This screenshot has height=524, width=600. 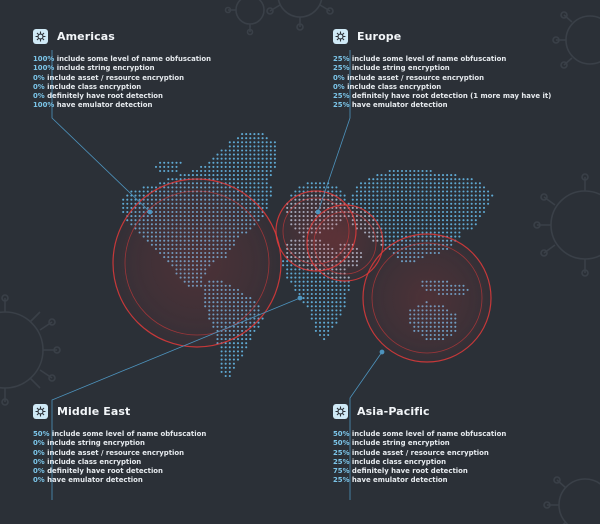 What do you see at coordinates (341, 461) in the screenshot?
I see `stat-percent: 25%` at bounding box center [341, 461].